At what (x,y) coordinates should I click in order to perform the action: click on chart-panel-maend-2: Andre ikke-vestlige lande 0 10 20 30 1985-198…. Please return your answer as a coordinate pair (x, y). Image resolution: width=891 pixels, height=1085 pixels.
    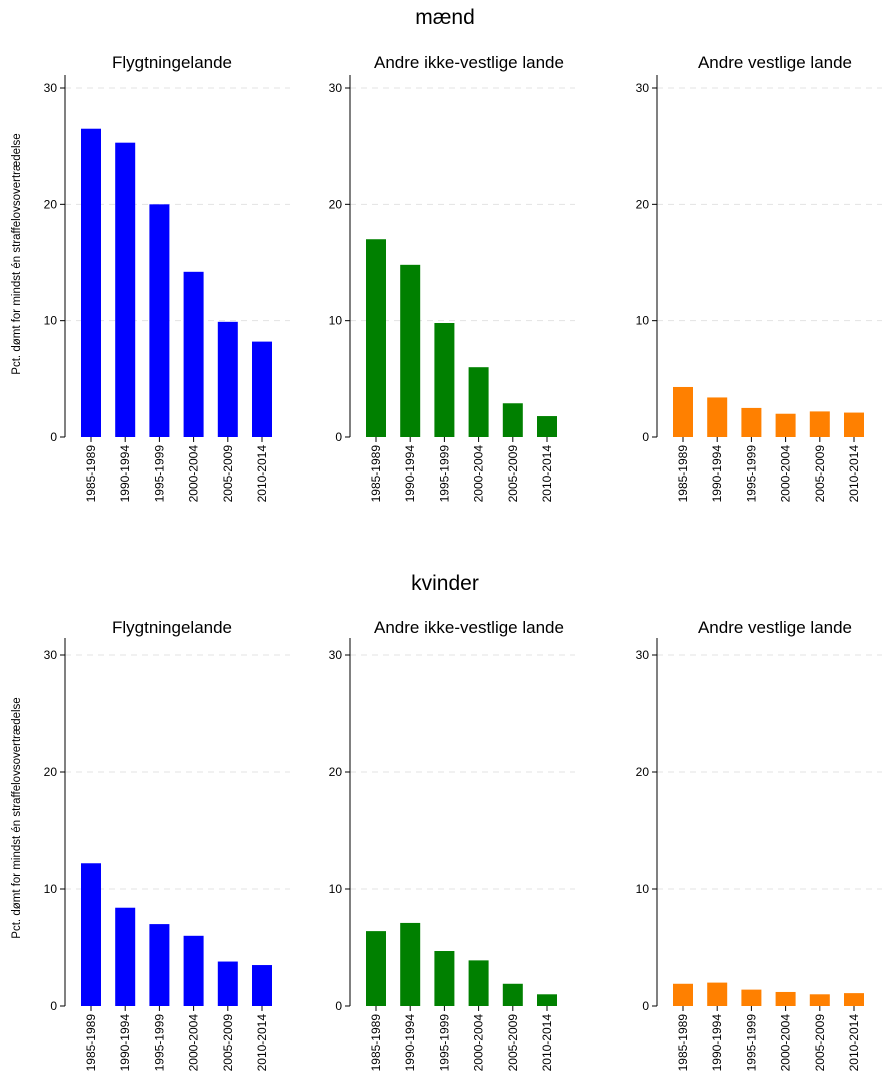
    Looking at the image, I should click on (452, 277).